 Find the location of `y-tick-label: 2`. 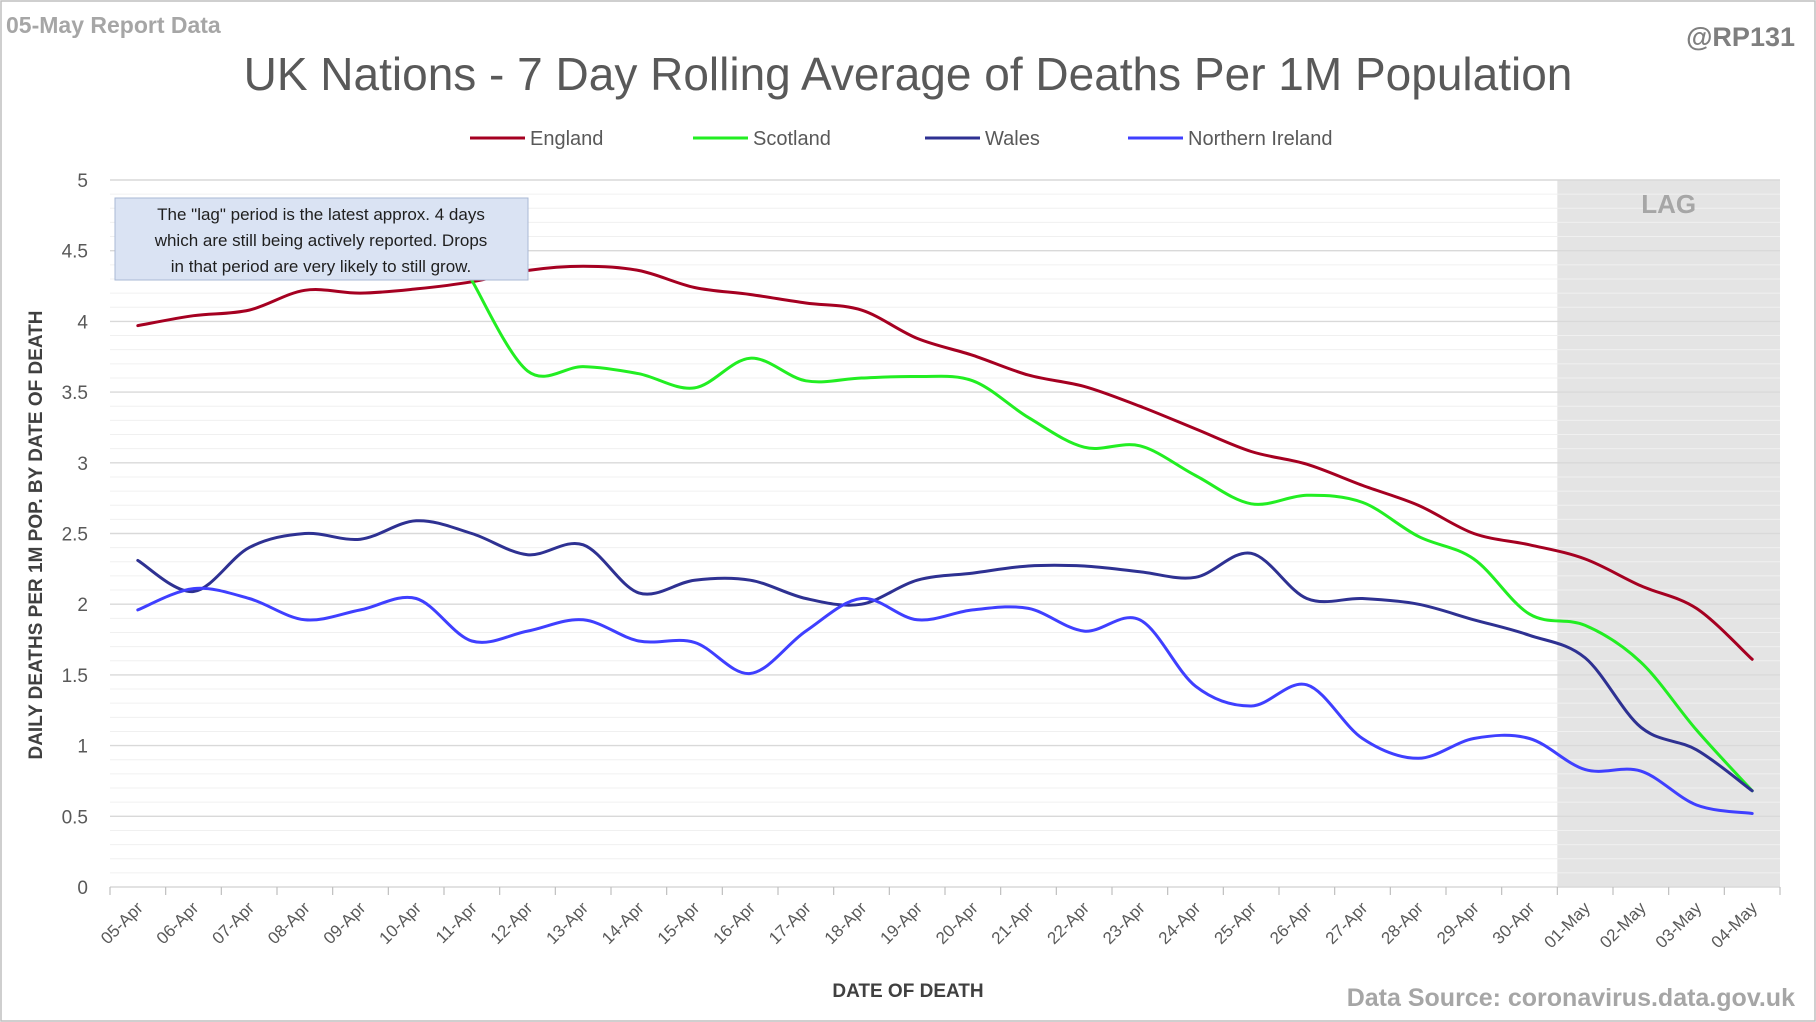

y-tick-label: 2 is located at coordinates (82, 605).